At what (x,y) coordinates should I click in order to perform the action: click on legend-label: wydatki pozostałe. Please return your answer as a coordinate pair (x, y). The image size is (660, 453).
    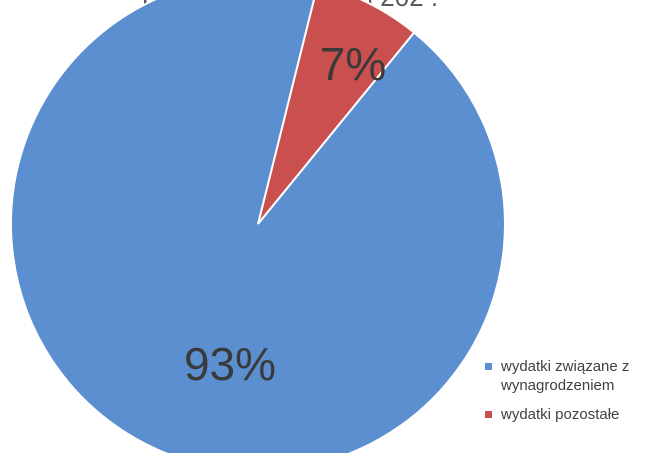
    Looking at the image, I should click on (560, 414).